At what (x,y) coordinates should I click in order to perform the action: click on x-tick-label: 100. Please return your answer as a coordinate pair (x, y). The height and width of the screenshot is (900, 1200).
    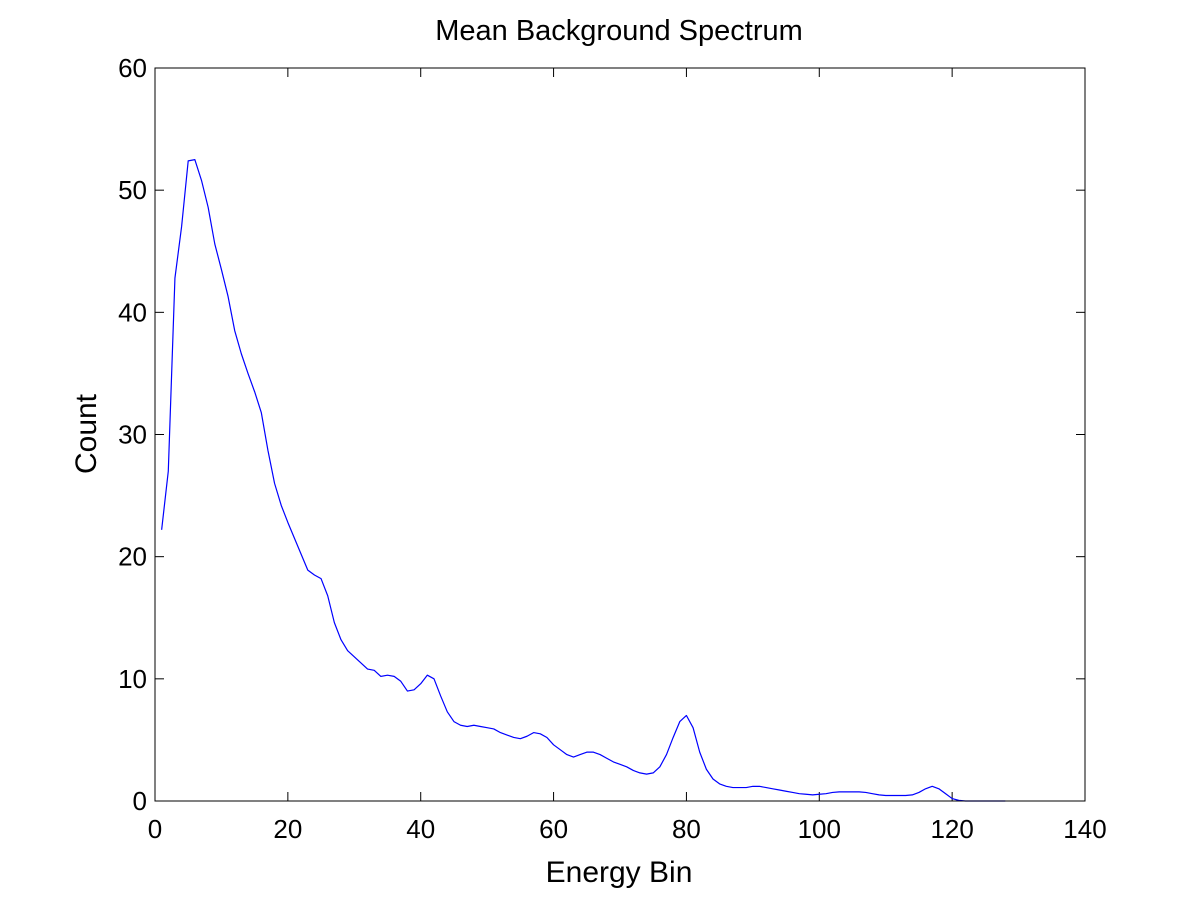
    Looking at the image, I should click on (819, 829).